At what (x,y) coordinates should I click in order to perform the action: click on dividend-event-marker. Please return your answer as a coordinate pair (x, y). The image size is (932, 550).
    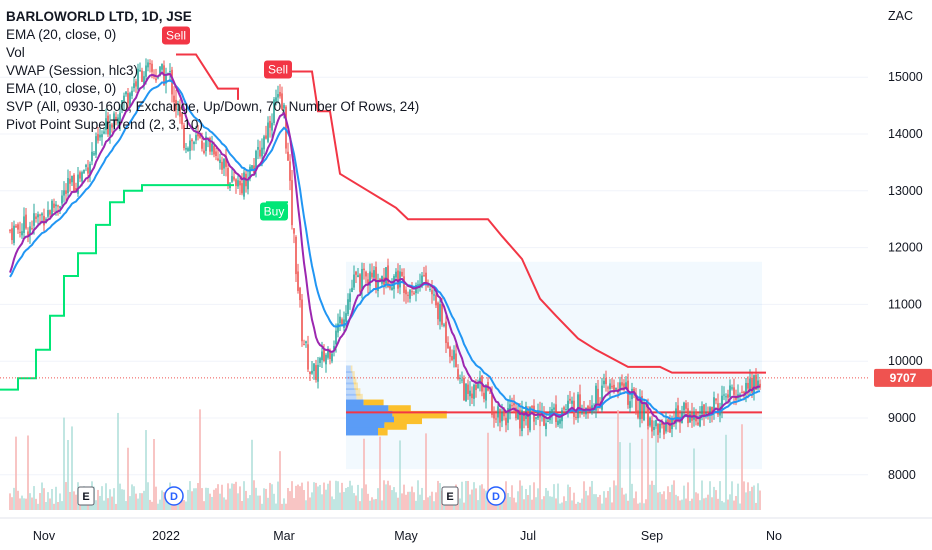
    Looking at the image, I should click on (496, 496).